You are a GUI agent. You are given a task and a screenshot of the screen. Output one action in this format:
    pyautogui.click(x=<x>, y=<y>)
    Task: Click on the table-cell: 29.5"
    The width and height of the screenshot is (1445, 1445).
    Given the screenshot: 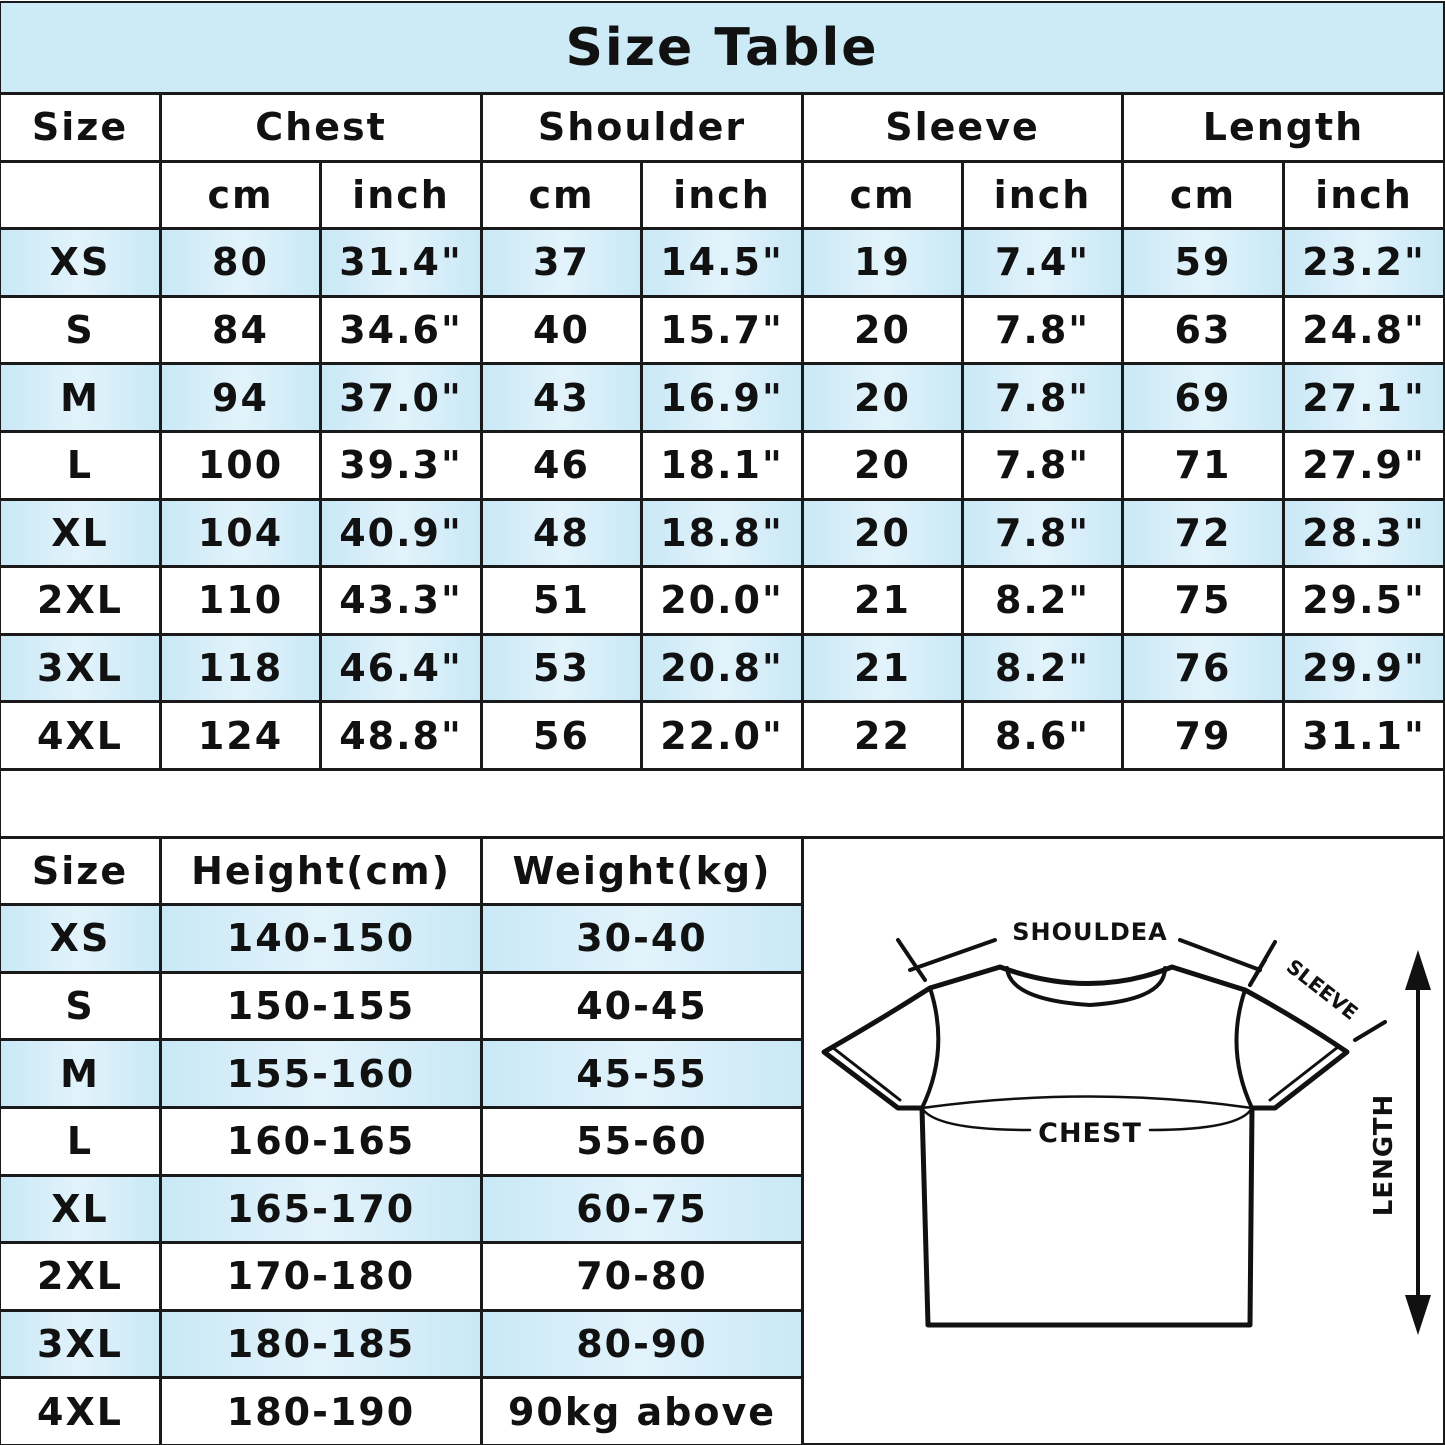 What is the action you would take?
    pyautogui.click(x=1364, y=600)
    